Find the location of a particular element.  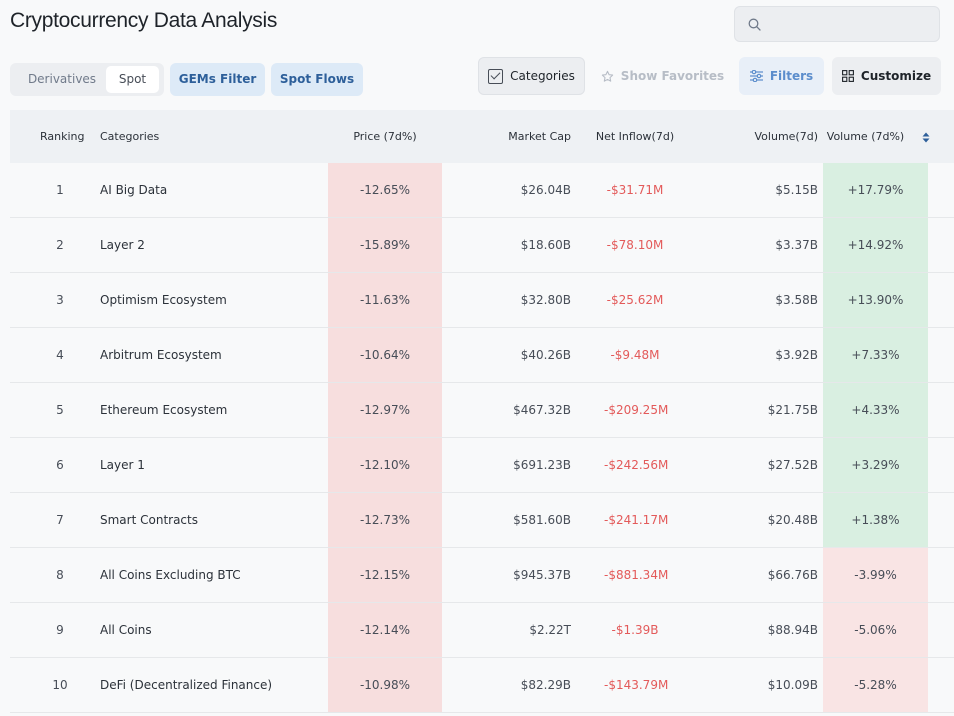

col-price: Price (7d%) is located at coordinates (385, 136).